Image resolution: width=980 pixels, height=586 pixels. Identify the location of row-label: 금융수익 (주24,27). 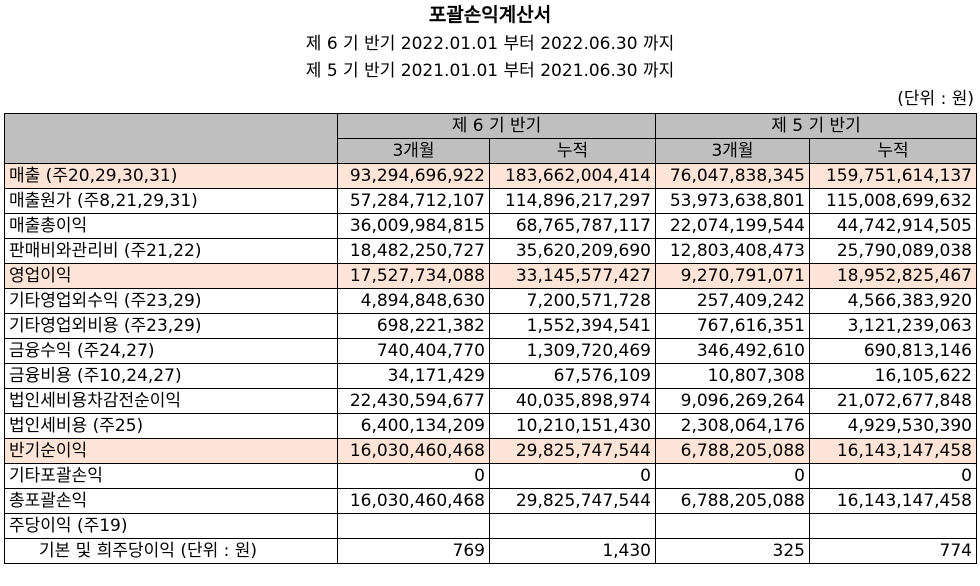
(171, 351).